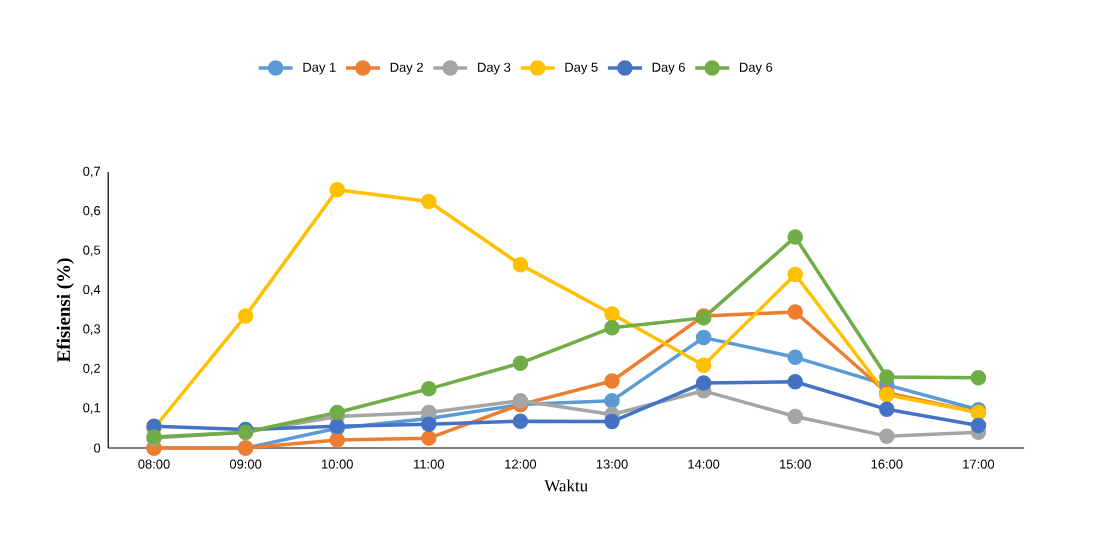 The height and width of the screenshot is (558, 1096). What do you see at coordinates (92, 172) in the screenshot?
I see `y-tick-label: 0,7` at bounding box center [92, 172].